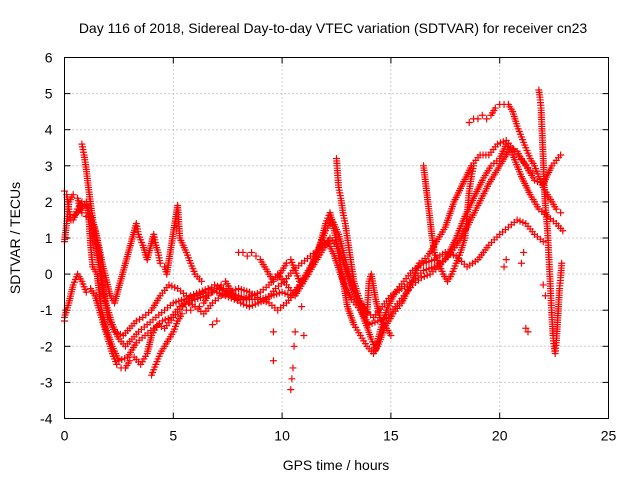 Image resolution: width=640 pixels, height=480 pixels. I want to click on y-tick-label: 5, so click(49, 94).